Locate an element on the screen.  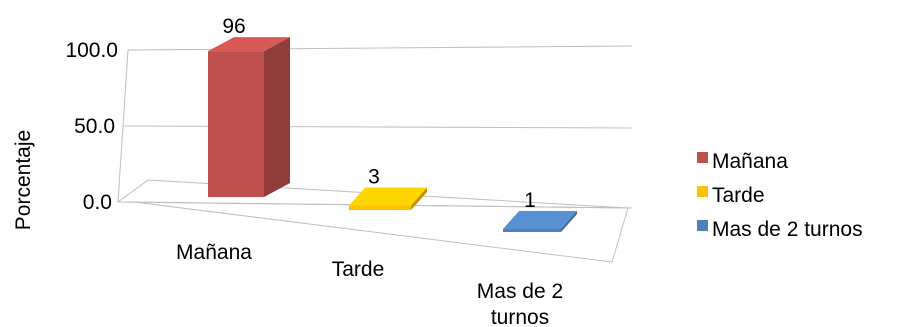
x-category-label: Mas de 2 turnos is located at coordinates (520, 303).